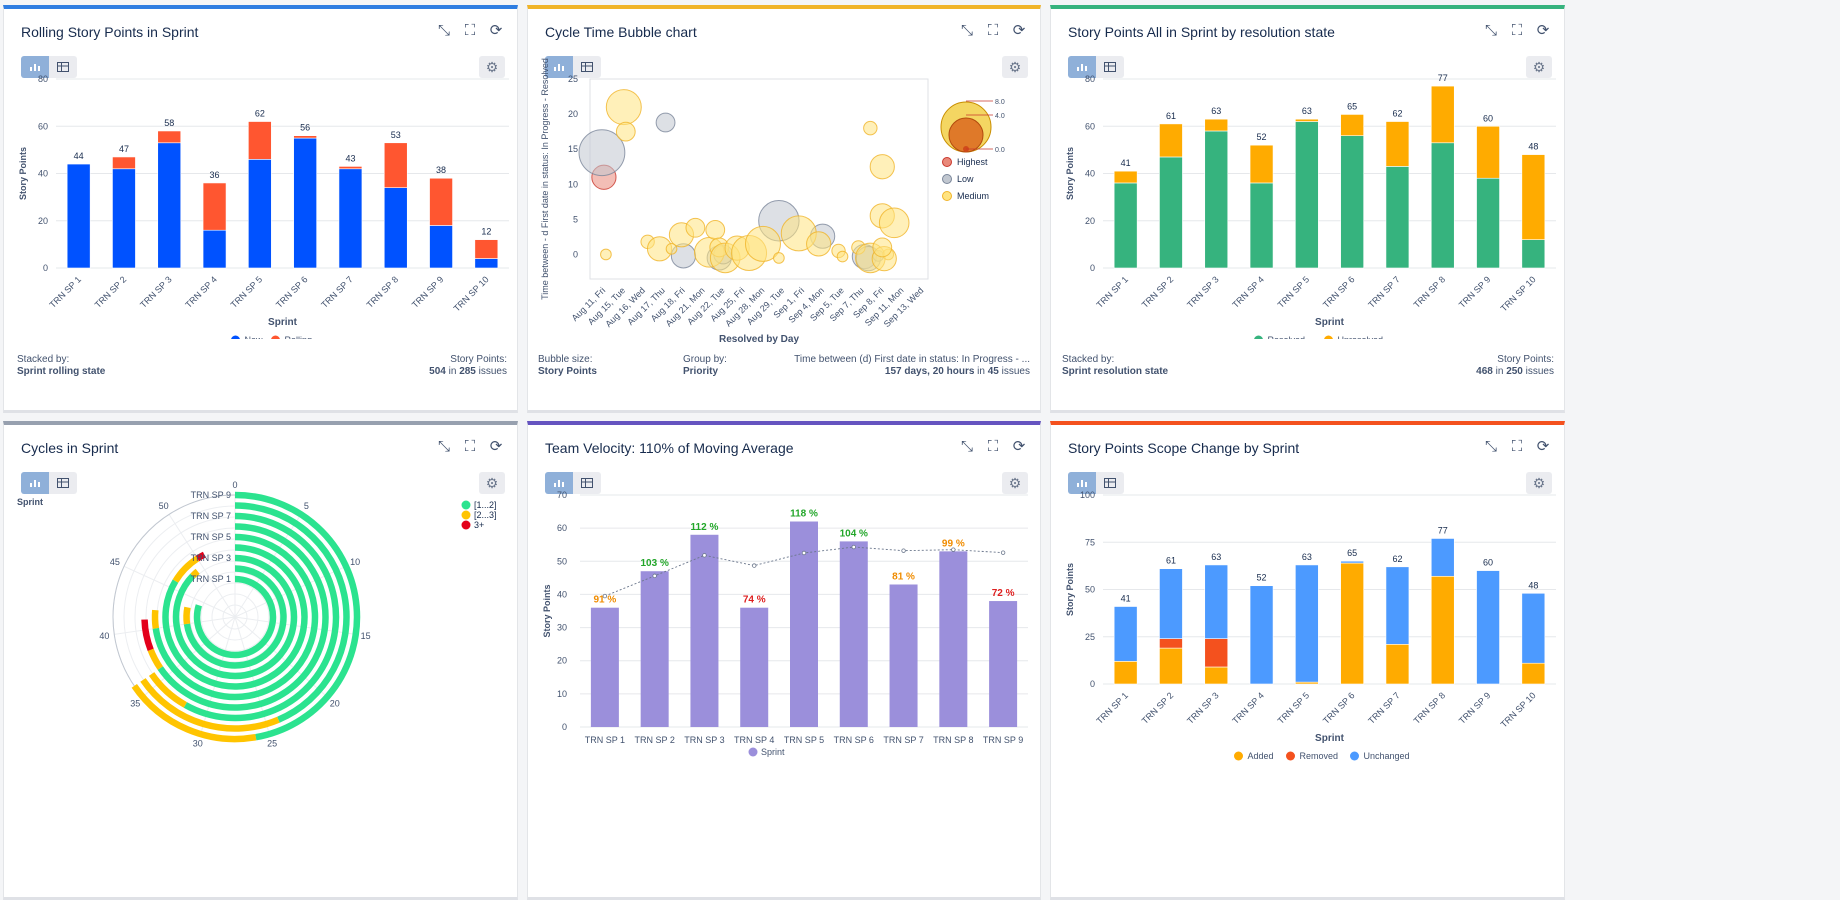  What do you see at coordinates (1088, 359) in the screenshot?
I see `footer-label: Stacked by:` at bounding box center [1088, 359].